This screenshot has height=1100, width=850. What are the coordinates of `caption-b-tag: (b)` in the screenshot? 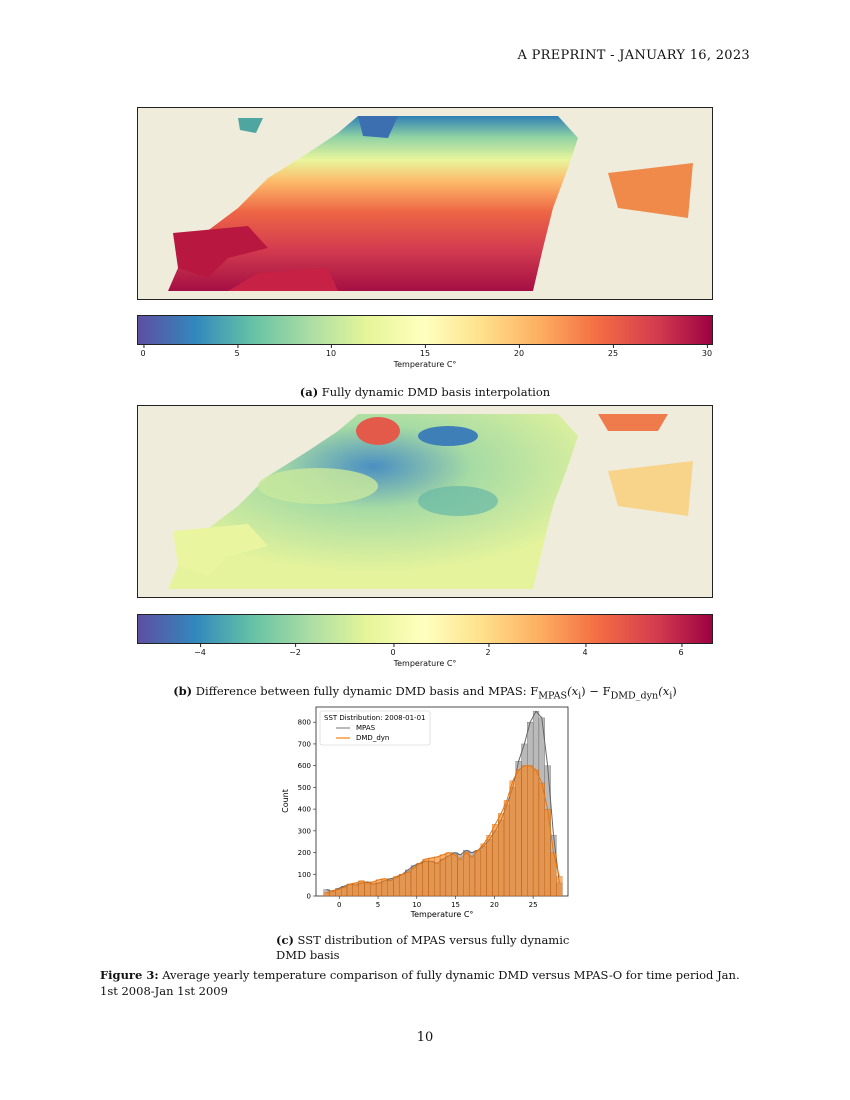 It's located at (183, 691).